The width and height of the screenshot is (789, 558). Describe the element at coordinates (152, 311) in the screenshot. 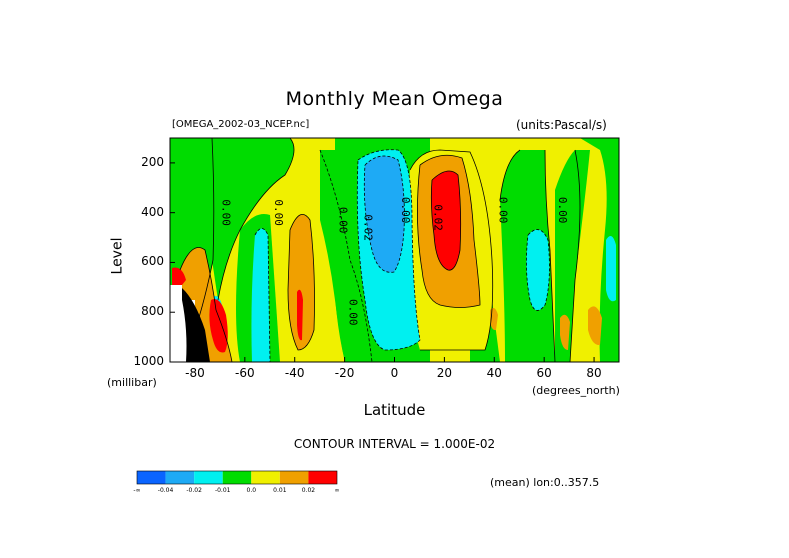

I see `y-tick-label: 800` at that location.